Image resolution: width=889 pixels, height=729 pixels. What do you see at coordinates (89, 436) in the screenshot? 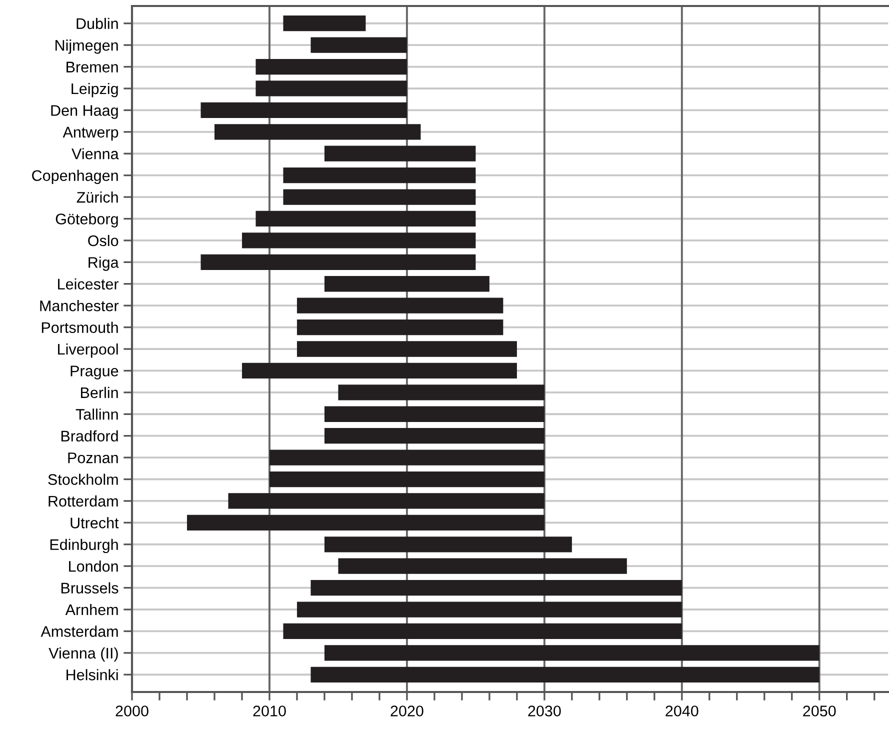
I see `y-tick-label: Bradford` at bounding box center [89, 436].